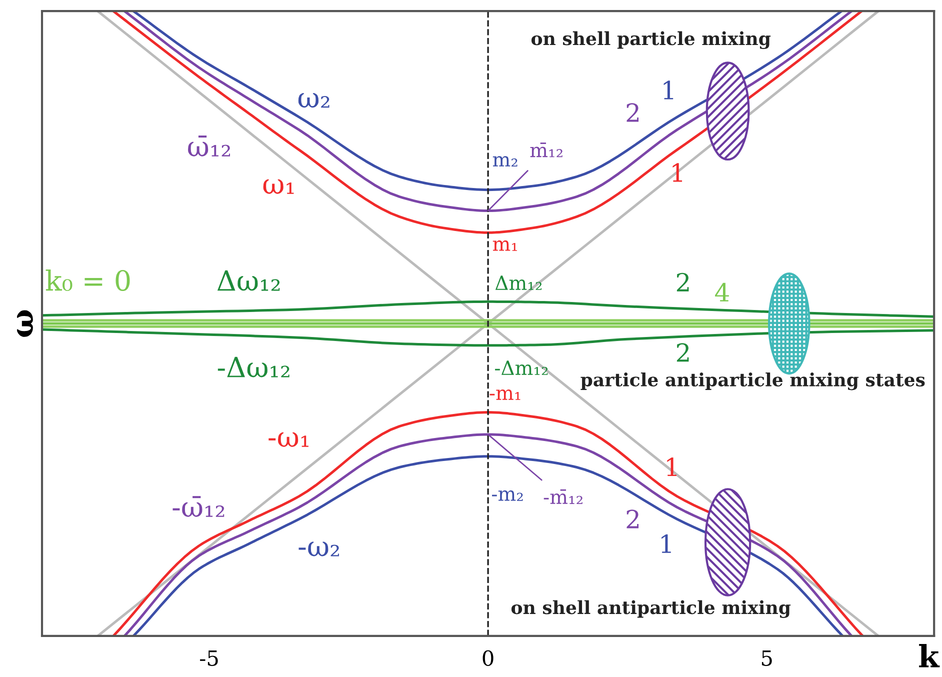  Describe the element at coordinates (722, 292) in the screenshot. I see `annotation: 4` at that location.